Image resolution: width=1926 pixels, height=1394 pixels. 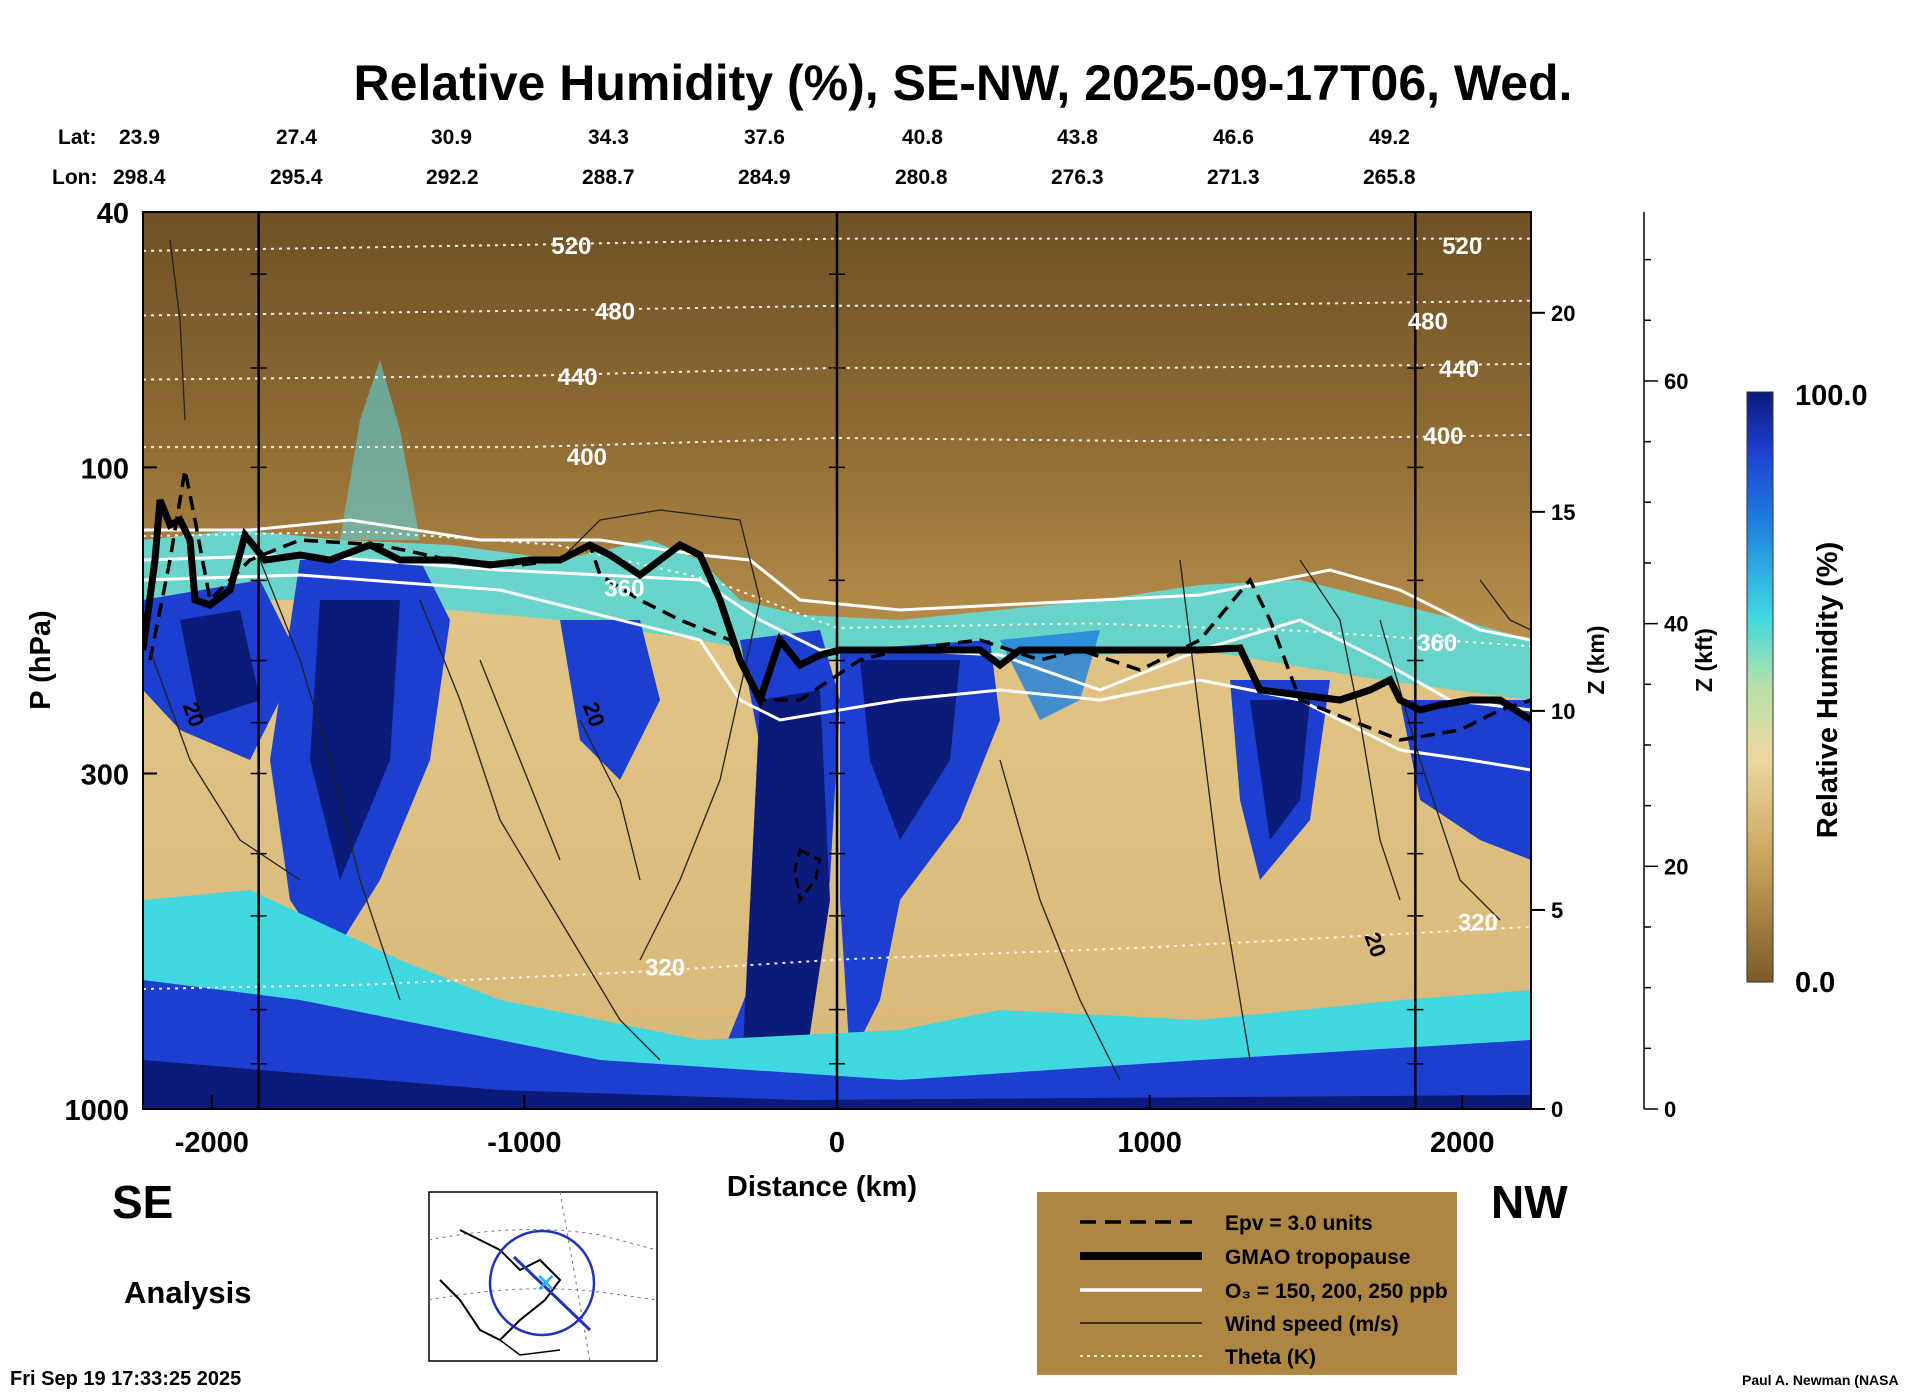 I want to click on z-km-tick-label: 10, so click(x=1563, y=711).